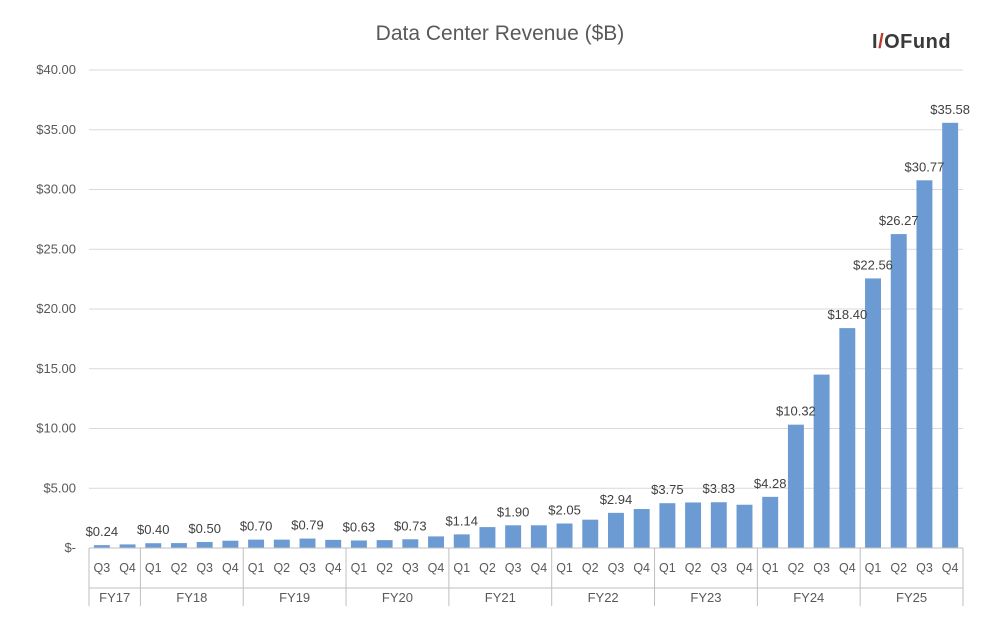 The height and width of the screenshot is (640, 1000). I want to click on data-label: $0.50, so click(204, 528).